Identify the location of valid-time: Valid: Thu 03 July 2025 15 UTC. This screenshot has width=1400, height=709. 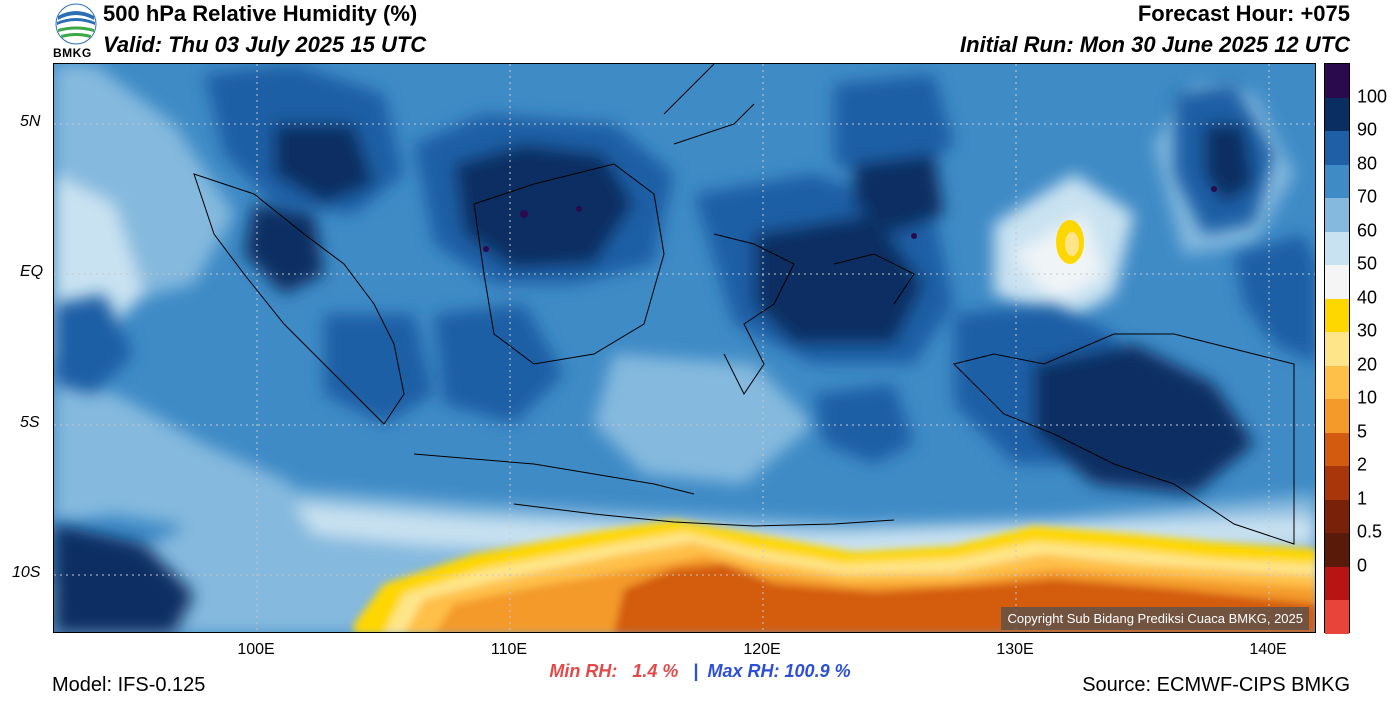
(265, 44).